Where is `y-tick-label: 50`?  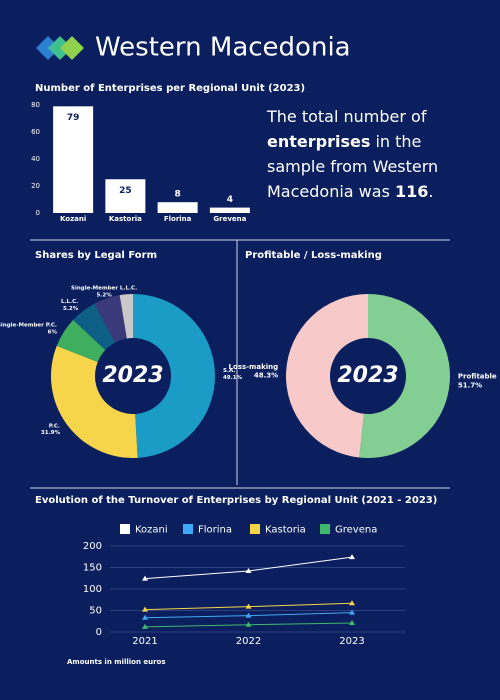 y-tick-label: 50 is located at coordinates (95, 611).